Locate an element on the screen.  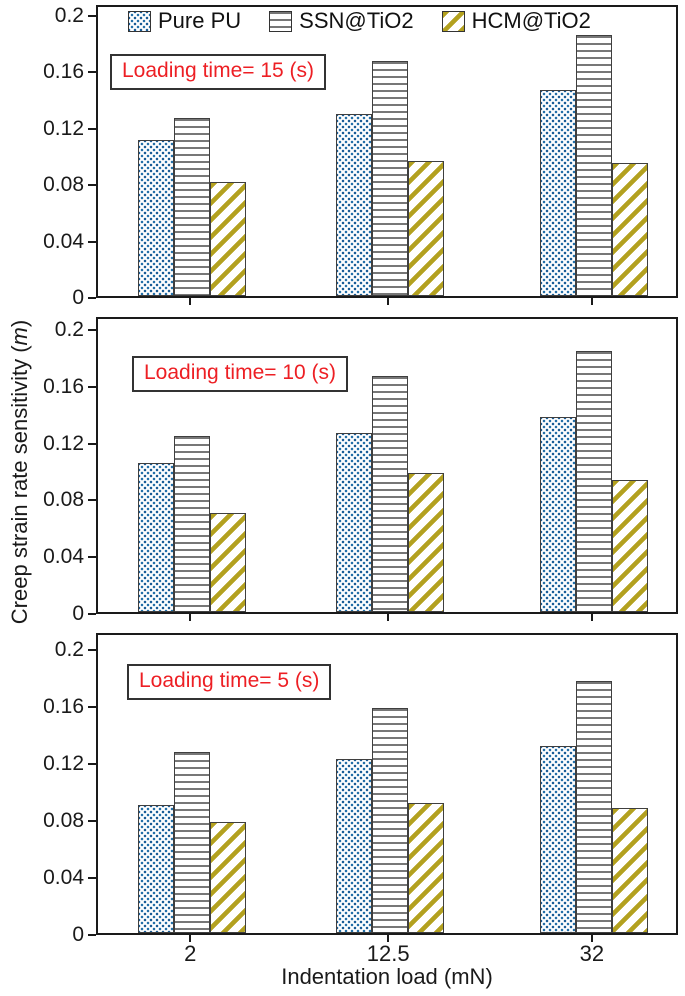
x-tick-label: 32 is located at coordinates (592, 953).